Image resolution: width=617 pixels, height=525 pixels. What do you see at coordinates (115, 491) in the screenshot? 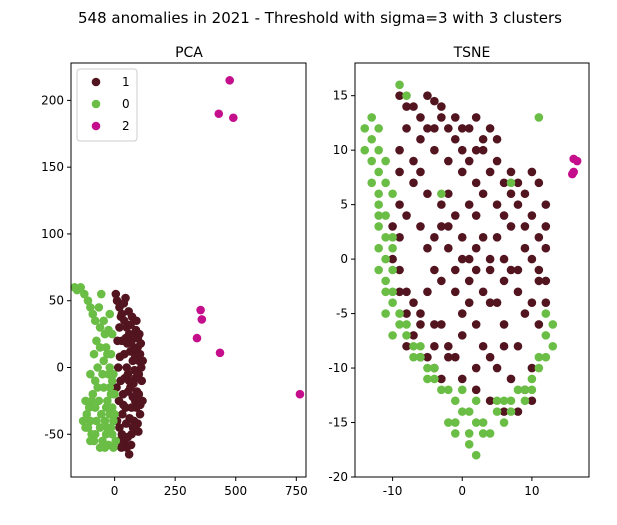
I see `pca-xtick-label-0: 0` at bounding box center [115, 491].